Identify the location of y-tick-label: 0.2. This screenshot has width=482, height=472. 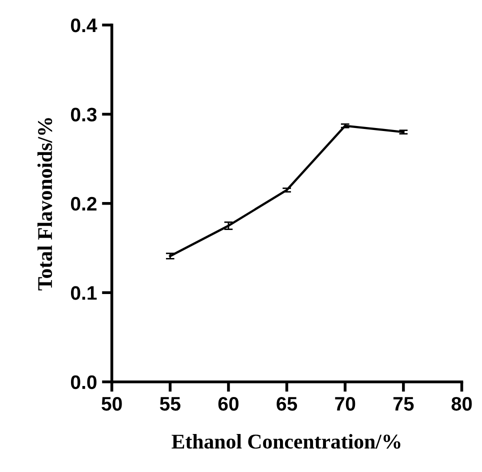
(83, 203).